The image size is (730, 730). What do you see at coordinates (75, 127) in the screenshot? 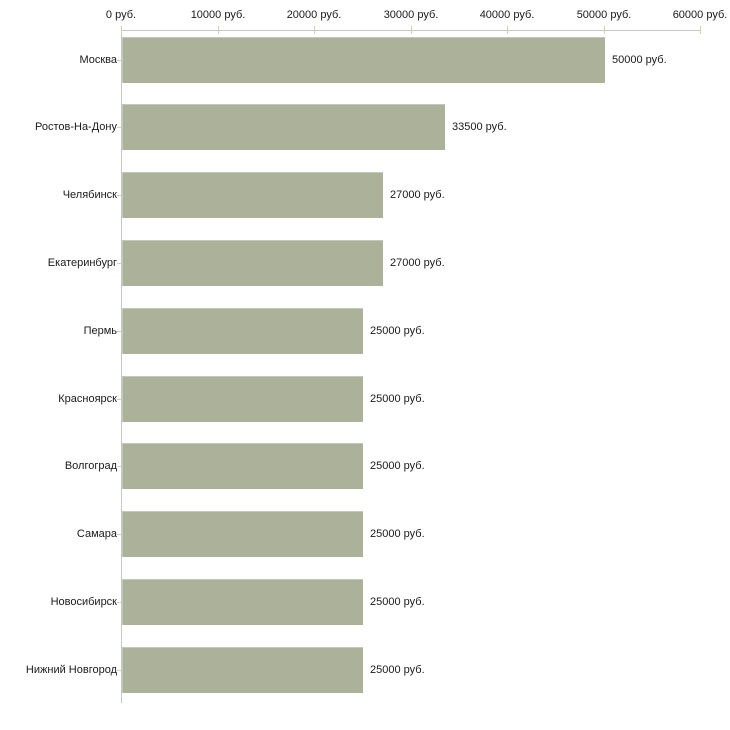
I see `category-label: Ростов-На-Дону` at bounding box center [75, 127].